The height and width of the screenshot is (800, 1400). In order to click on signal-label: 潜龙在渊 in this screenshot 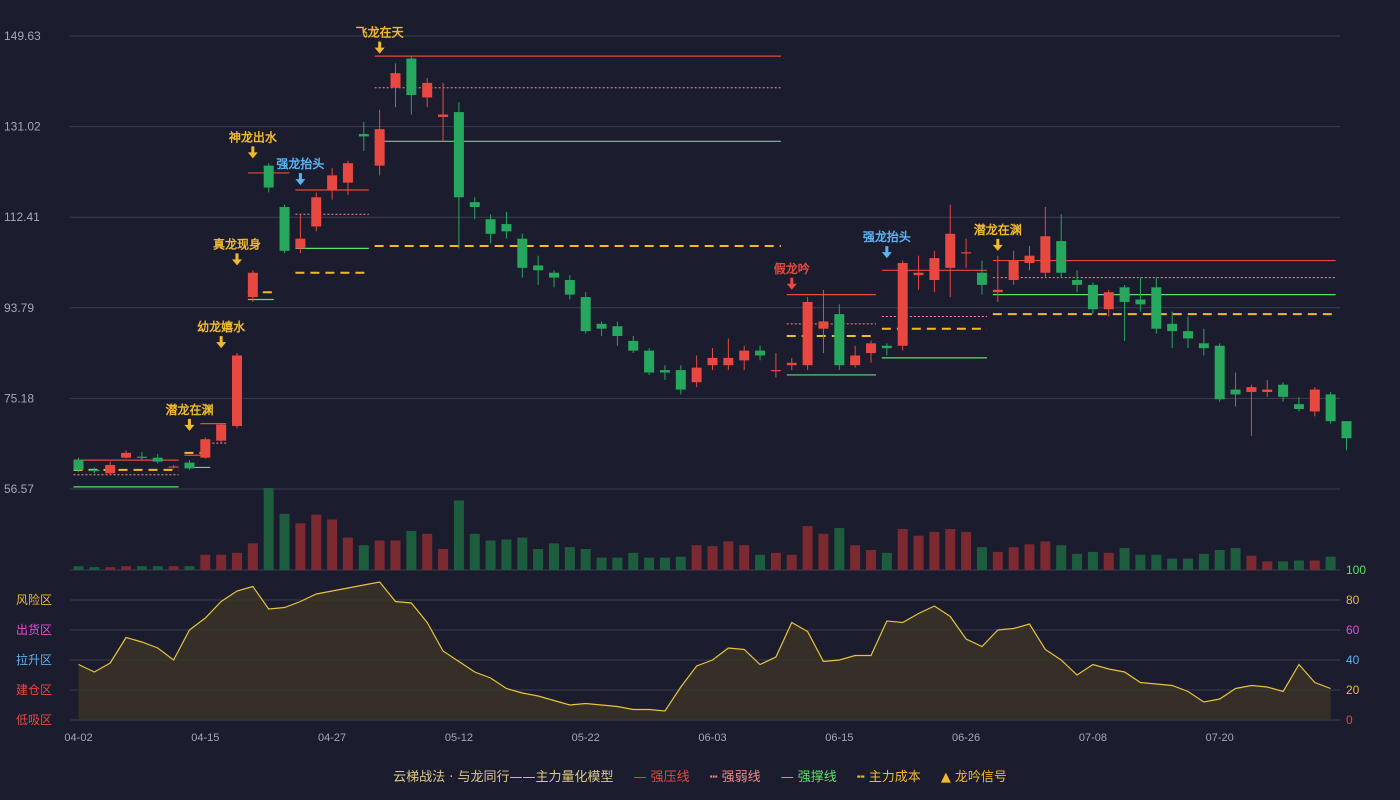, I will do `click(189, 409)`.